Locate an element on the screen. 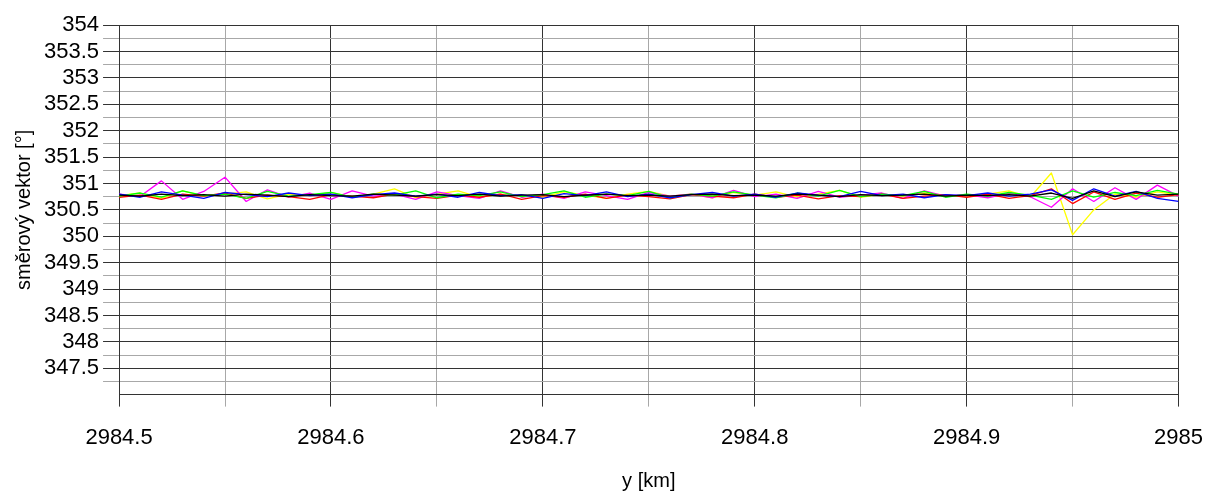  y-tick-label: 351 is located at coordinates (81, 182).